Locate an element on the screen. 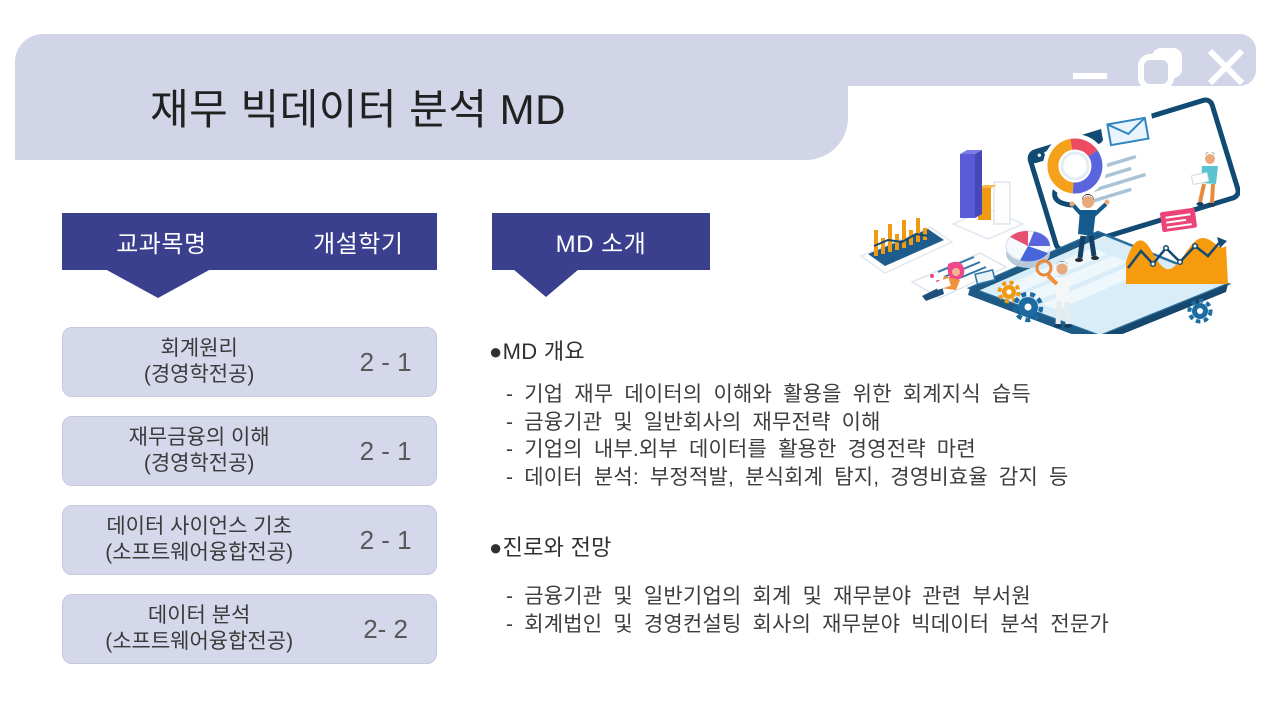  course-table-header: 교과목명 개설학기 is located at coordinates (249, 241).